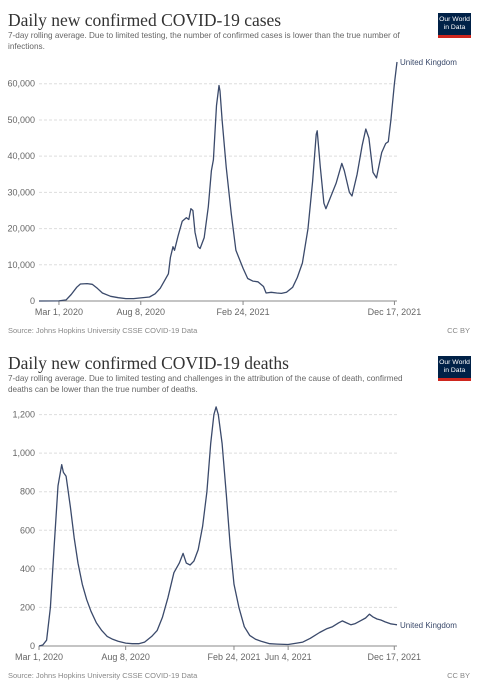 The height and width of the screenshot is (687, 480). What do you see at coordinates (21, 120) in the screenshot?
I see `y-tick-label: 50,000` at bounding box center [21, 120].